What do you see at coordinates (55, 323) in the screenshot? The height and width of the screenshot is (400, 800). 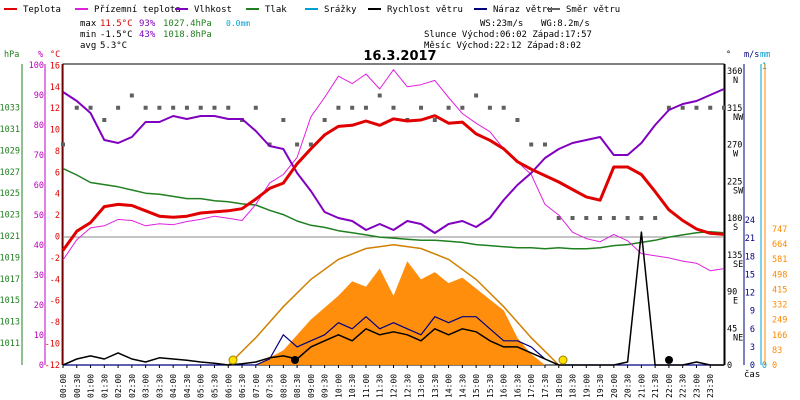 I see `y-tick-temp: -8` at bounding box center [55, 323].